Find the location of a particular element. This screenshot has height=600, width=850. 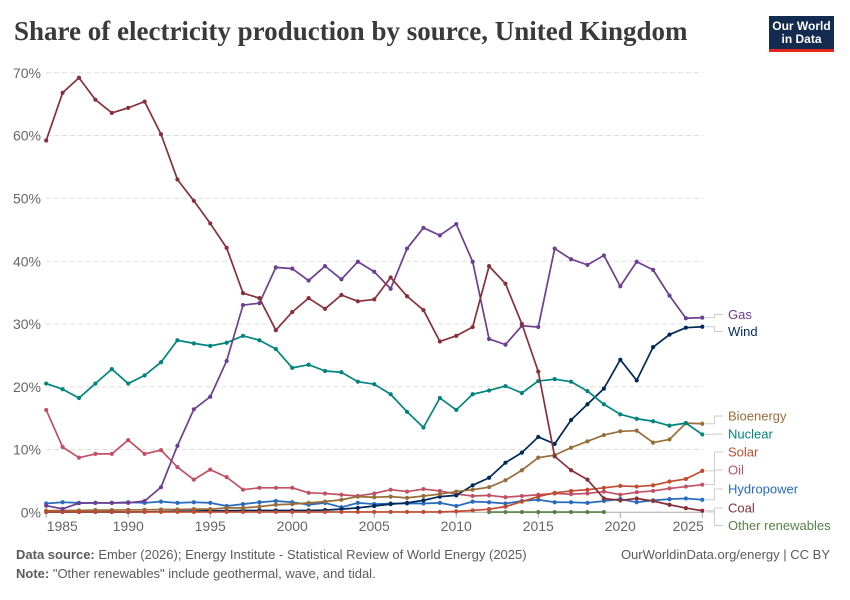

svg-text: 1985 is located at coordinates (62, 526).